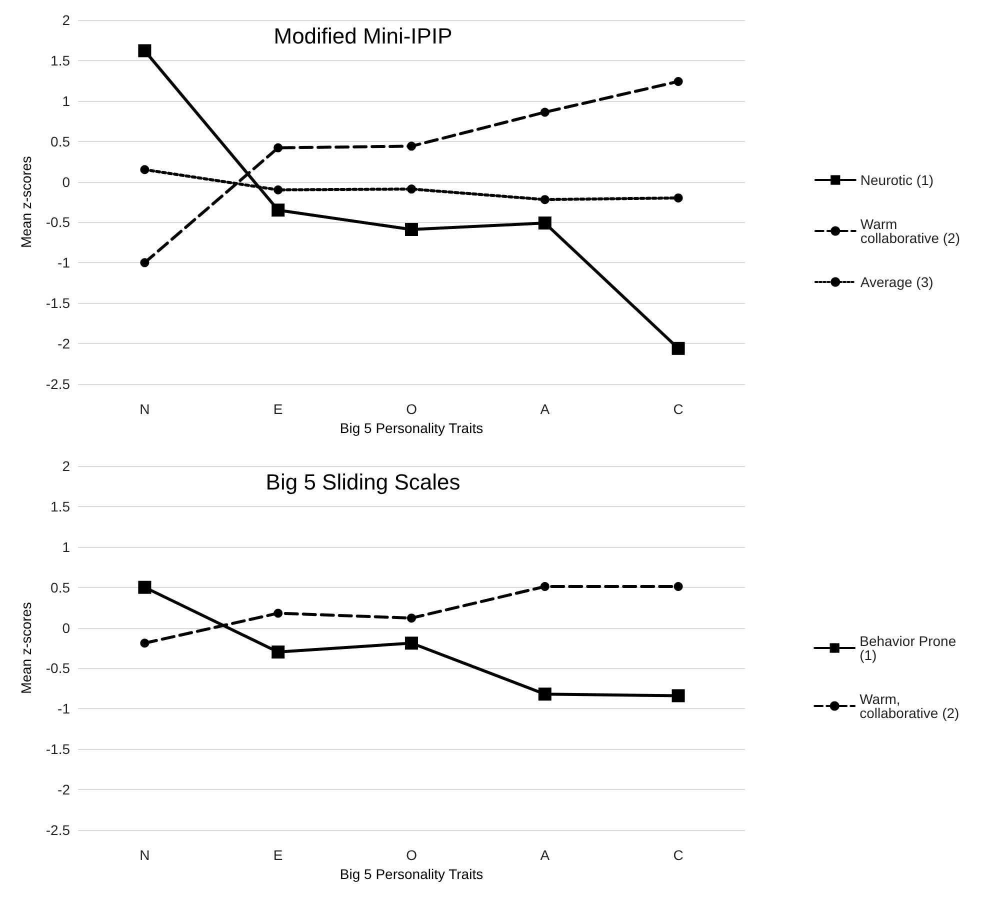  I want to click on chart-title: Modified Mini-IPIP, so click(363, 36).